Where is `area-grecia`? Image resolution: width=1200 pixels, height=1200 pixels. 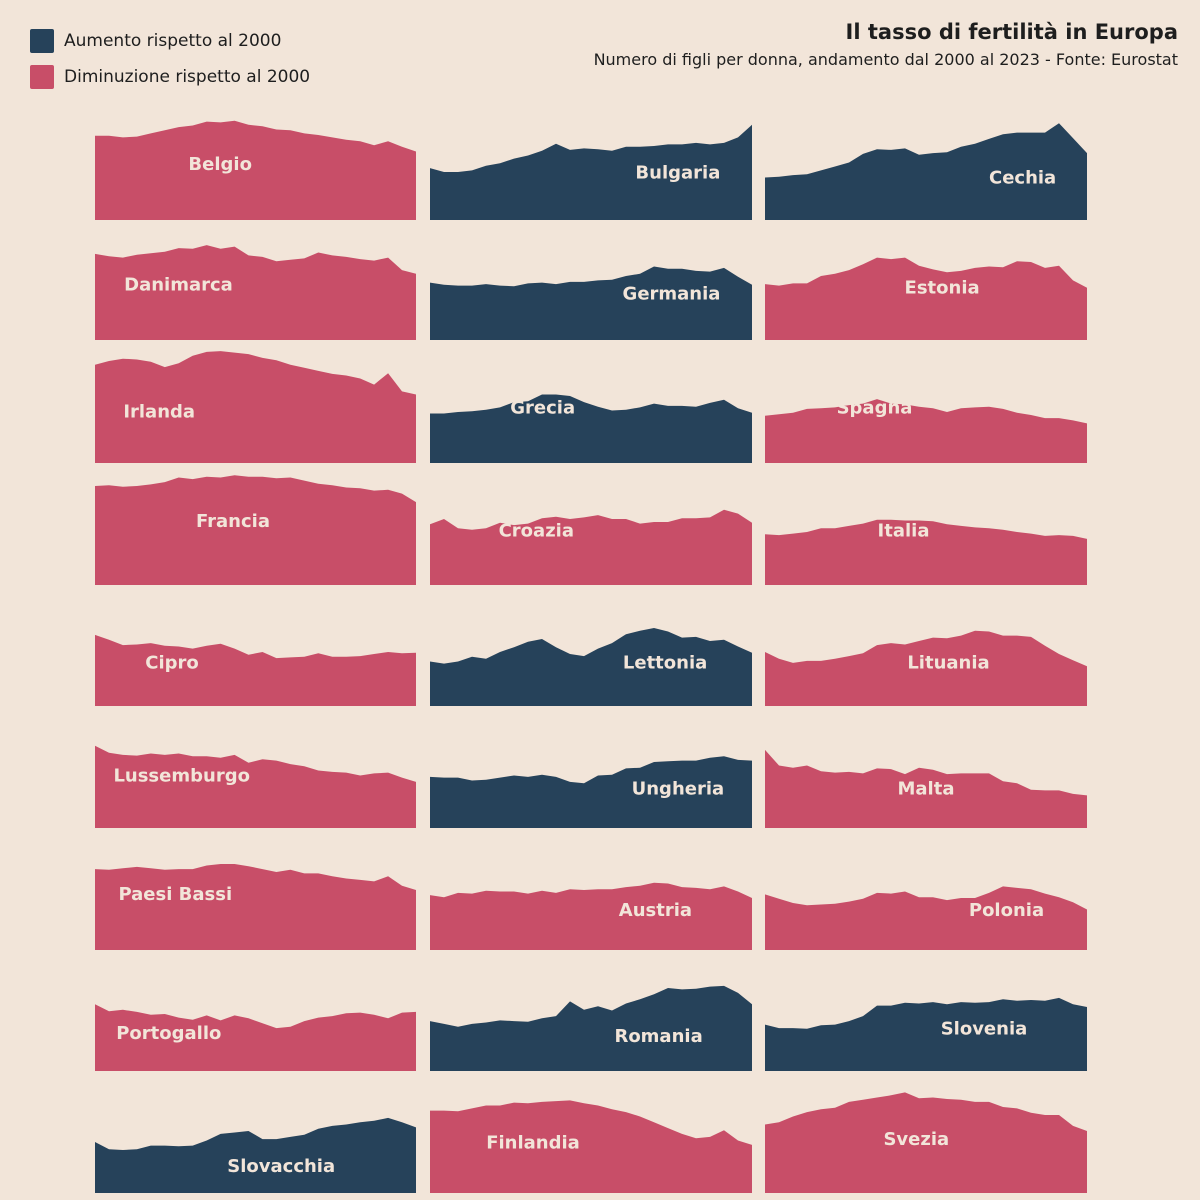
area-grecia is located at coordinates (591, 428).